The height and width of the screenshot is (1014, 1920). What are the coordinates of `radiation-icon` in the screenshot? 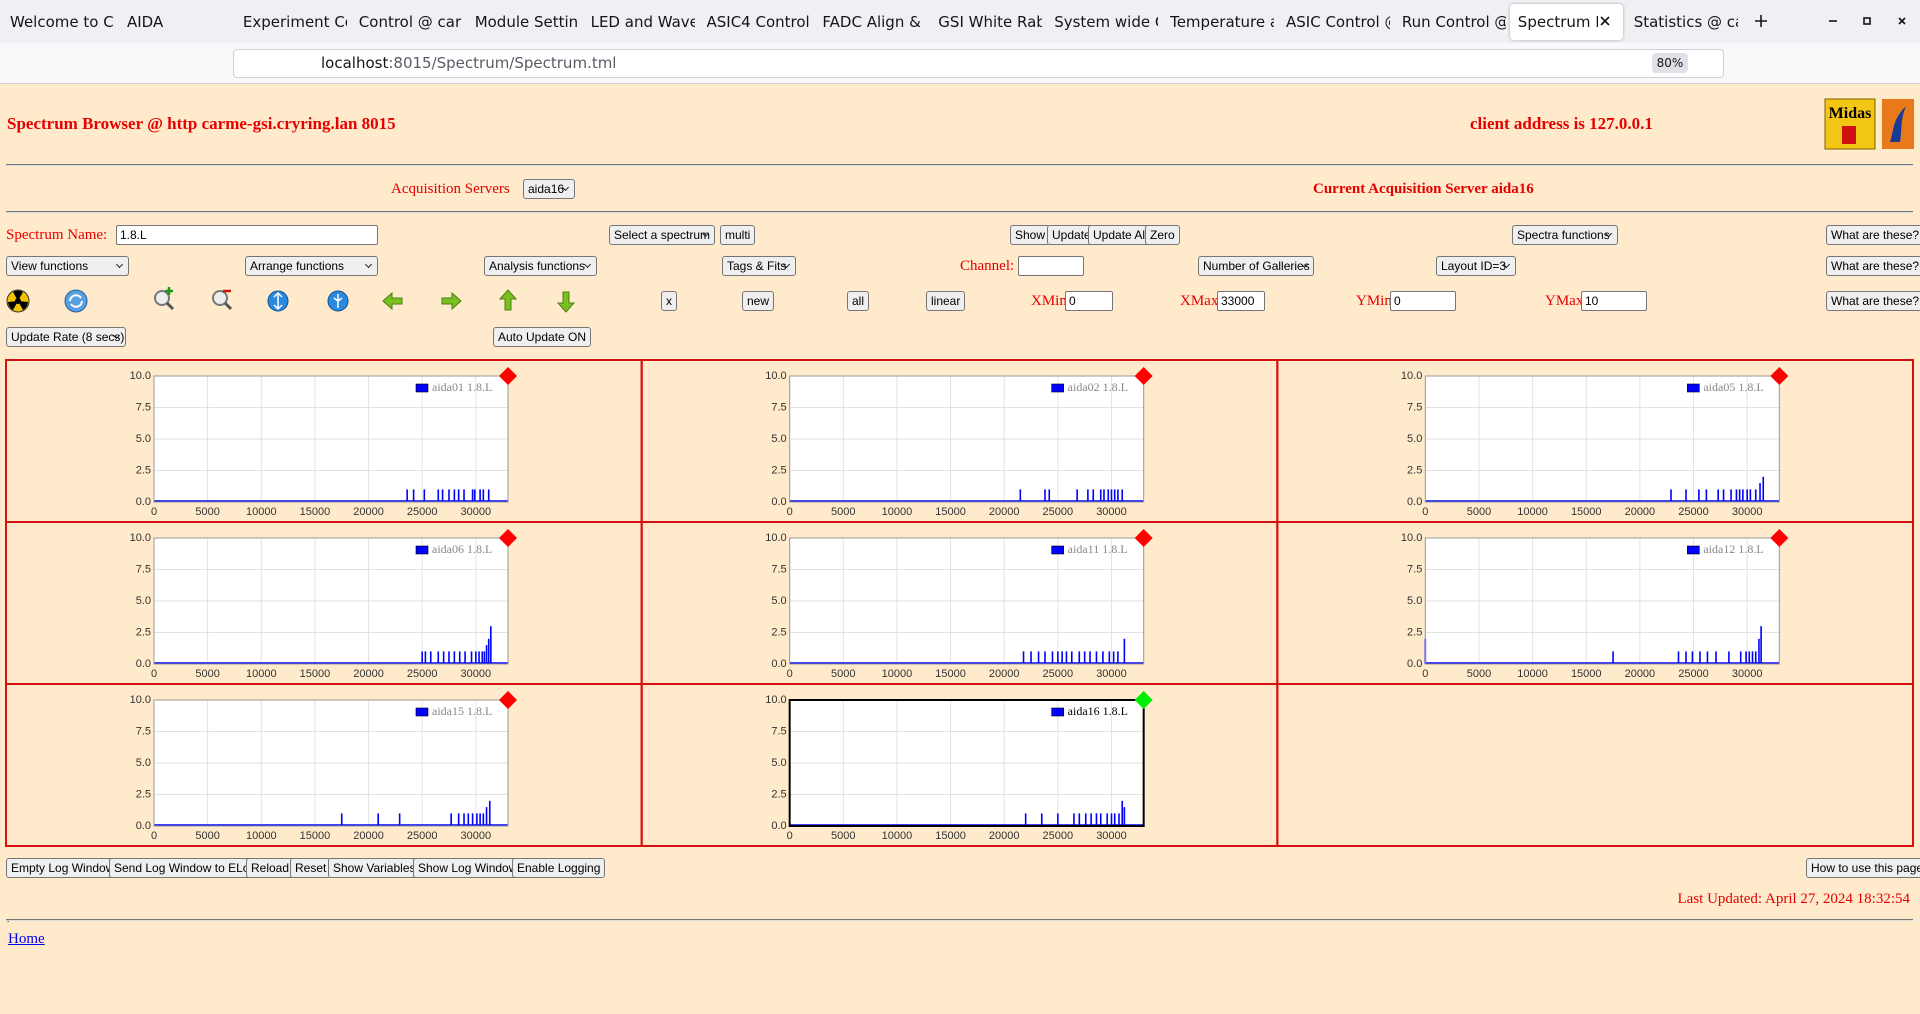 It's located at (18, 301).